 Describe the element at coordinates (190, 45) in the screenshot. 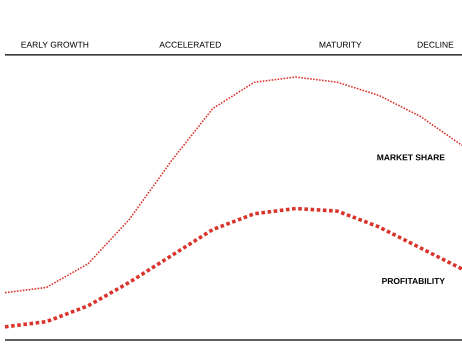

I see `text: ACCELERATED` at that location.